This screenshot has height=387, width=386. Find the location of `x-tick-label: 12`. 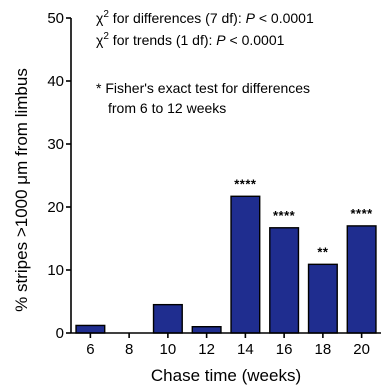

x-tick-label: 12 is located at coordinates (206, 349).